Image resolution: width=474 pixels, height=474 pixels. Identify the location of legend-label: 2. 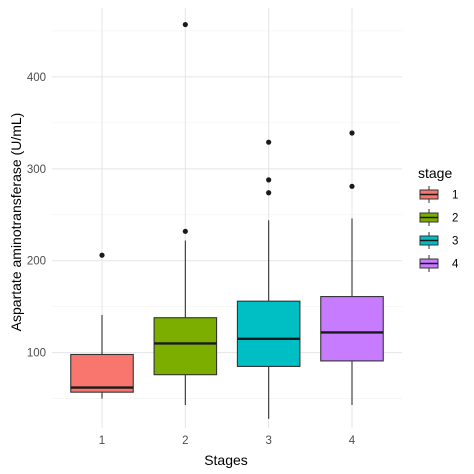
(455, 219).